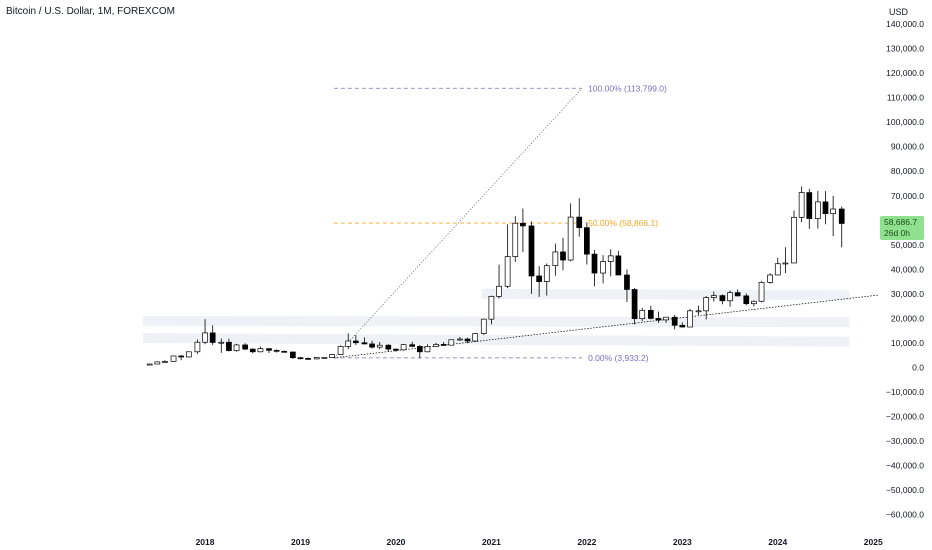 The image size is (932, 550). Describe the element at coordinates (905, 417) in the screenshot. I see `price-tick-label: −20,000.0` at that location.